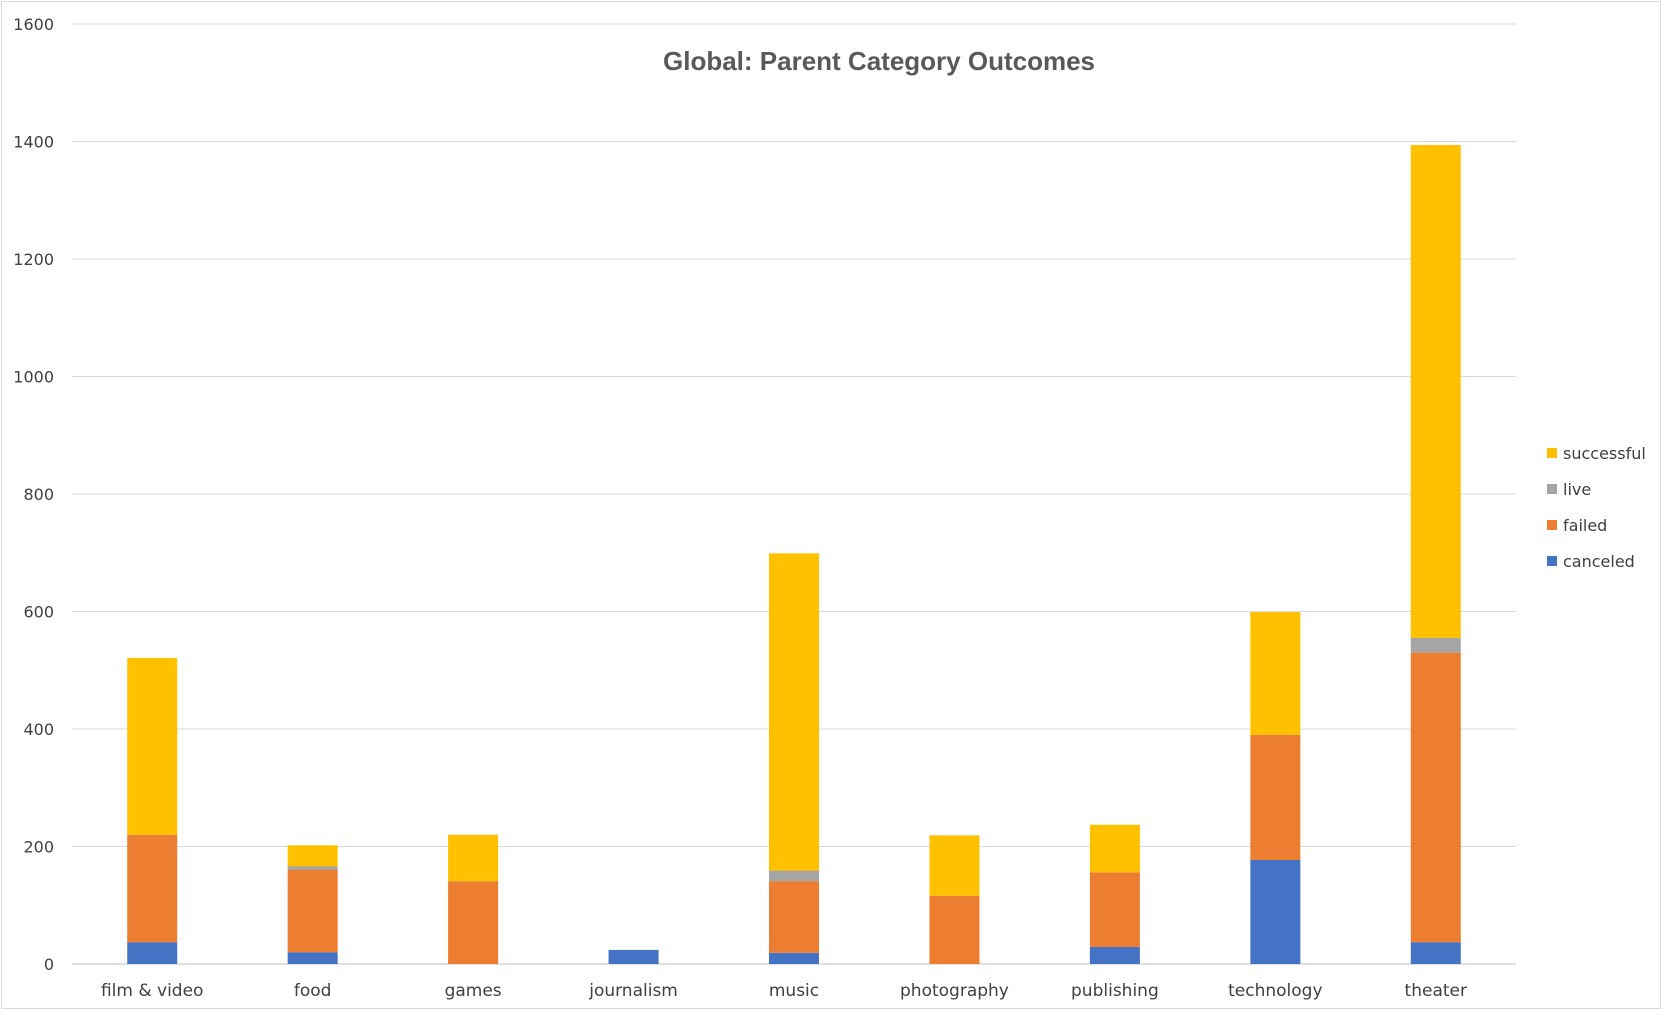 The image size is (1664, 1014). Describe the element at coordinates (1577, 489) in the screenshot. I see `legend-label-live: live` at that location.